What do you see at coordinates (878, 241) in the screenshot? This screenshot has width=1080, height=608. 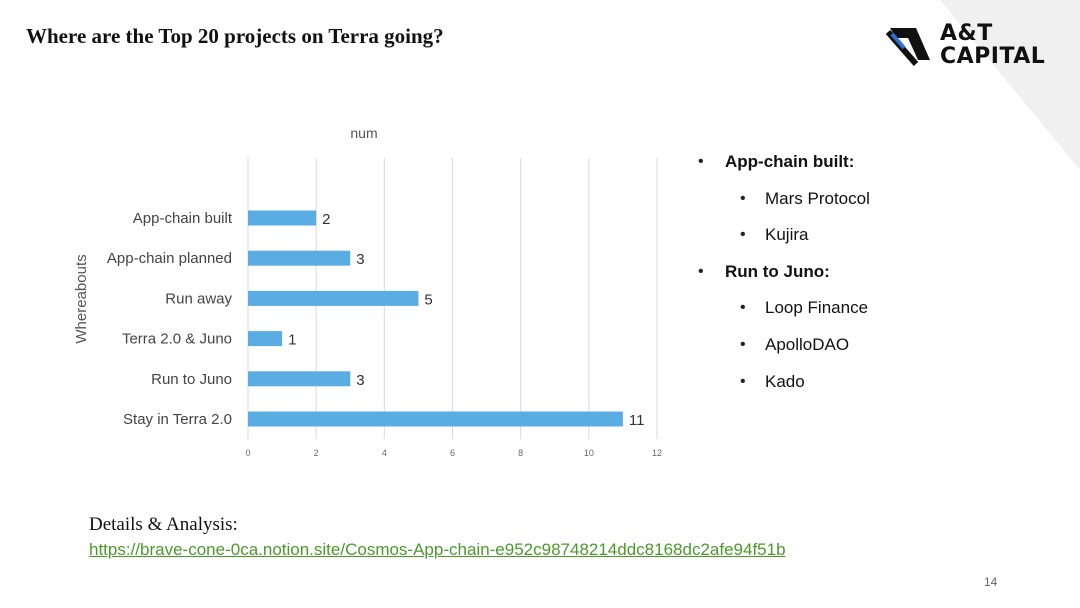 I see `bullet-item: • Kujira` at bounding box center [878, 241].